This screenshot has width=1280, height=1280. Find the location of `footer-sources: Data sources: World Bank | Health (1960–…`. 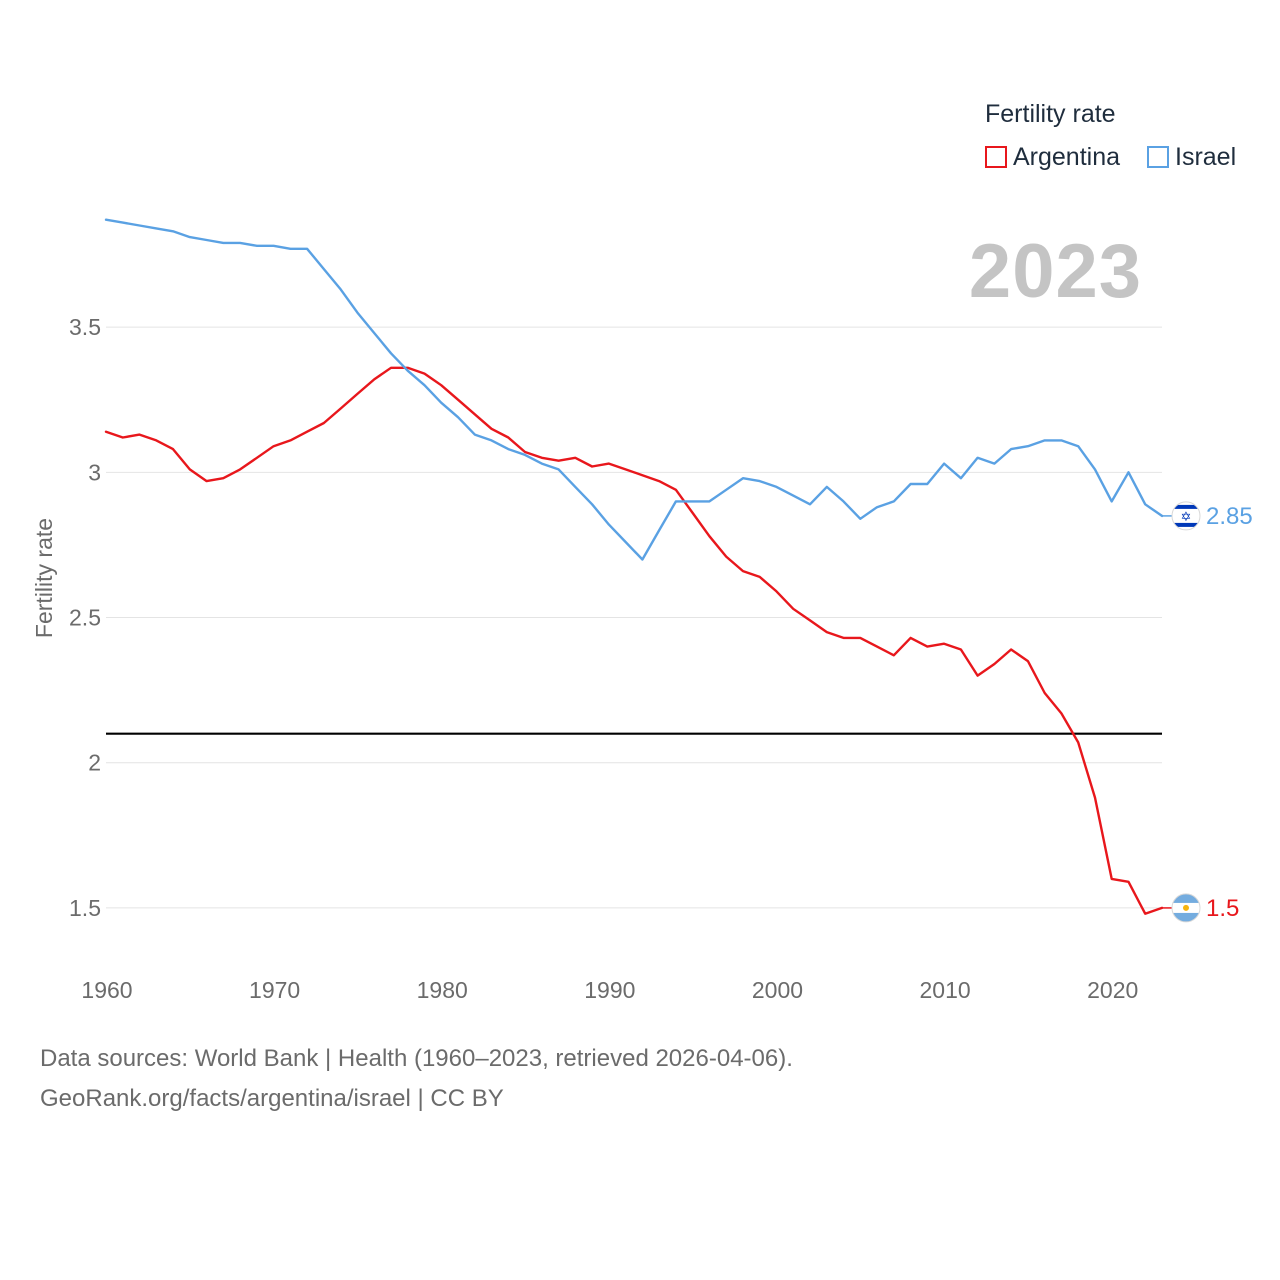

footer-sources: Data sources: World Bank | Health (1960–… is located at coordinates (416, 1058).